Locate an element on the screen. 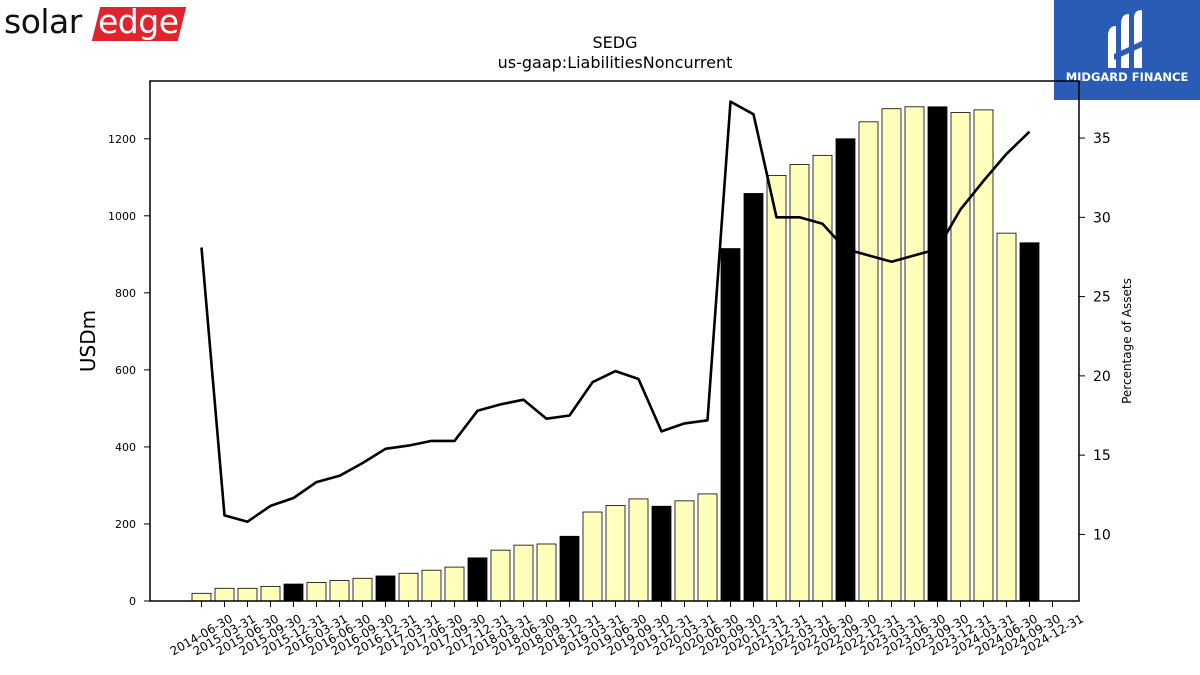 The width and height of the screenshot is (1200, 675). midgard-finance-logo: MIDGARD FINANCE is located at coordinates (1127, 50).